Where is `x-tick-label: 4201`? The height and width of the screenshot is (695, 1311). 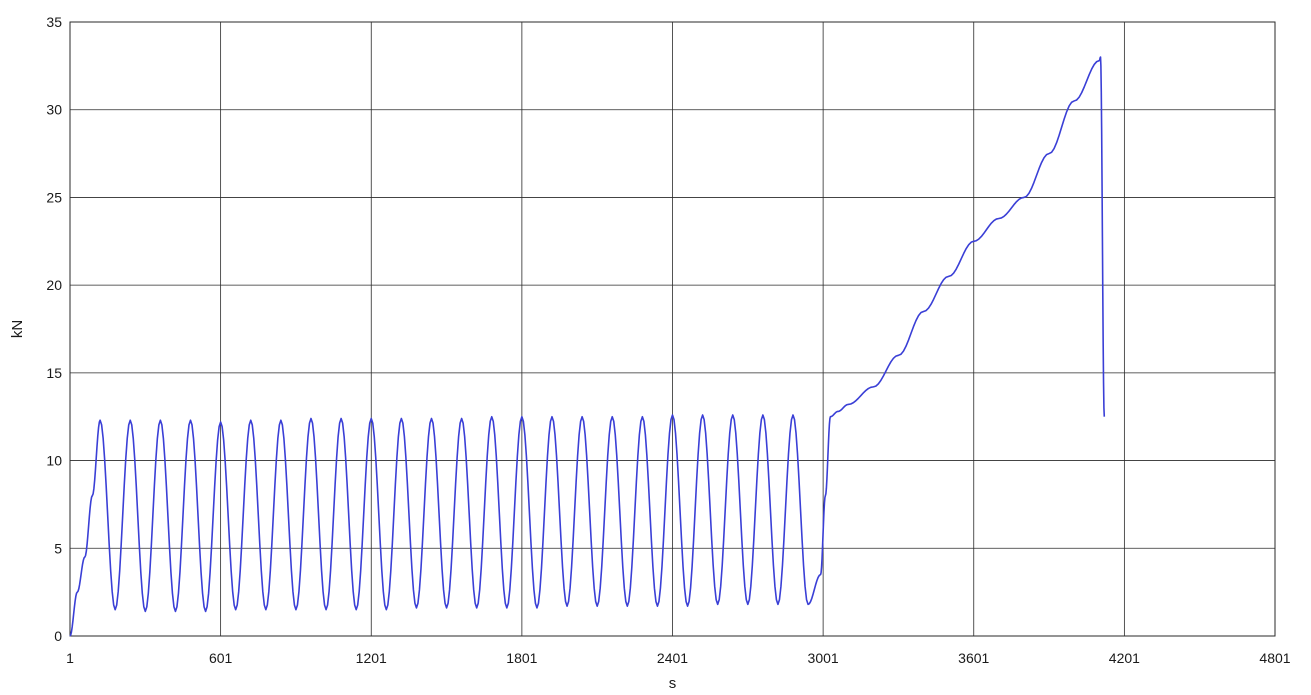
x-tick-label: 4201 is located at coordinates (1124, 658).